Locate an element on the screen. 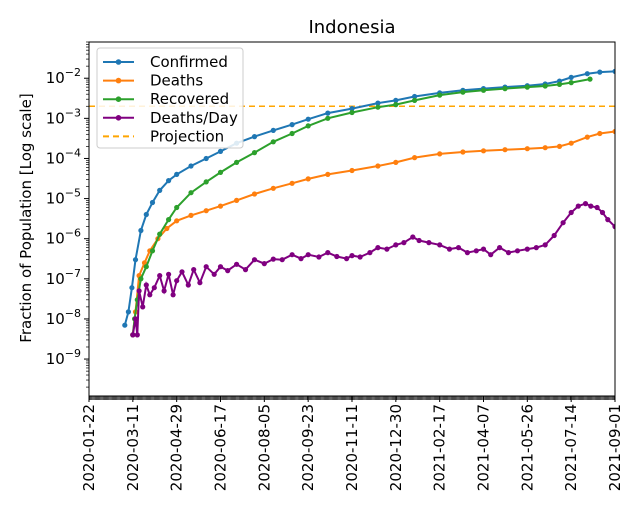 Image resolution: width=640 pixels, height=520 pixels. legend-marker is located at coordinates (118, 62).